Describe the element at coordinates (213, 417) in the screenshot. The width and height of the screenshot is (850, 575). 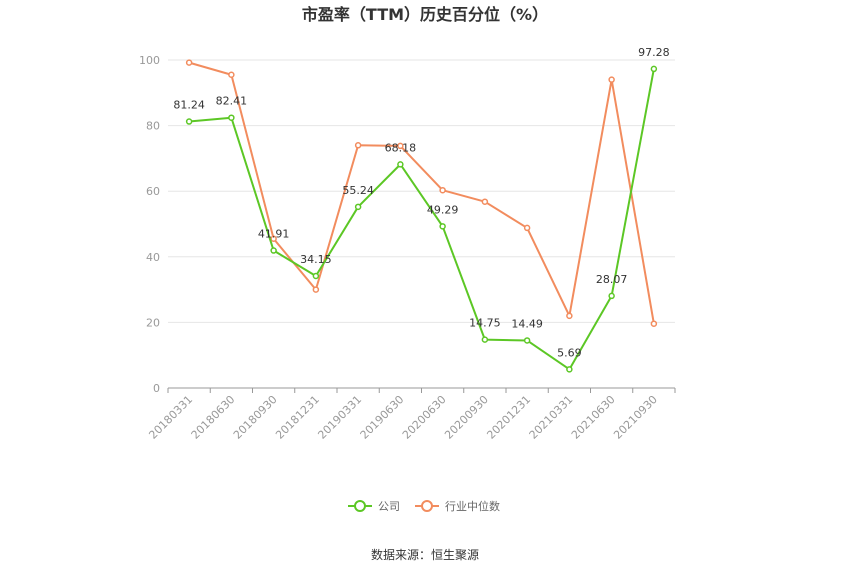
I see `x-tick-label: 20180630` at that location.